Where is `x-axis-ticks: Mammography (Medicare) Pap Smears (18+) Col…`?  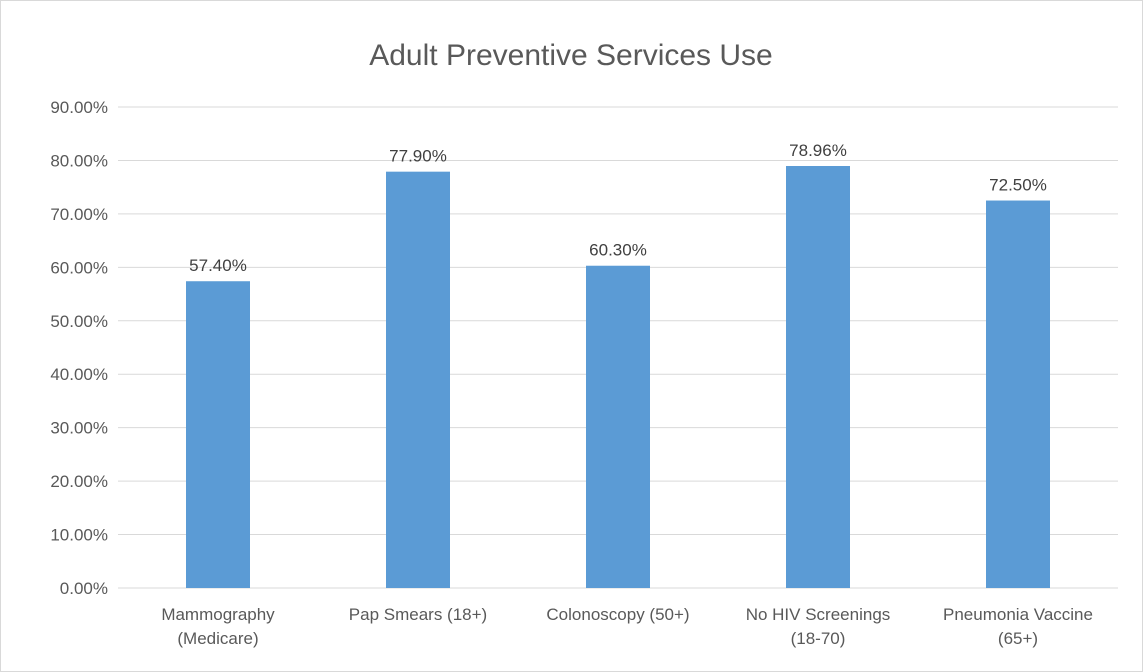
x-axis-ticks: Mammography (Medicare) Pap Smears (18+) Col… is located at coordinates (627, 626).